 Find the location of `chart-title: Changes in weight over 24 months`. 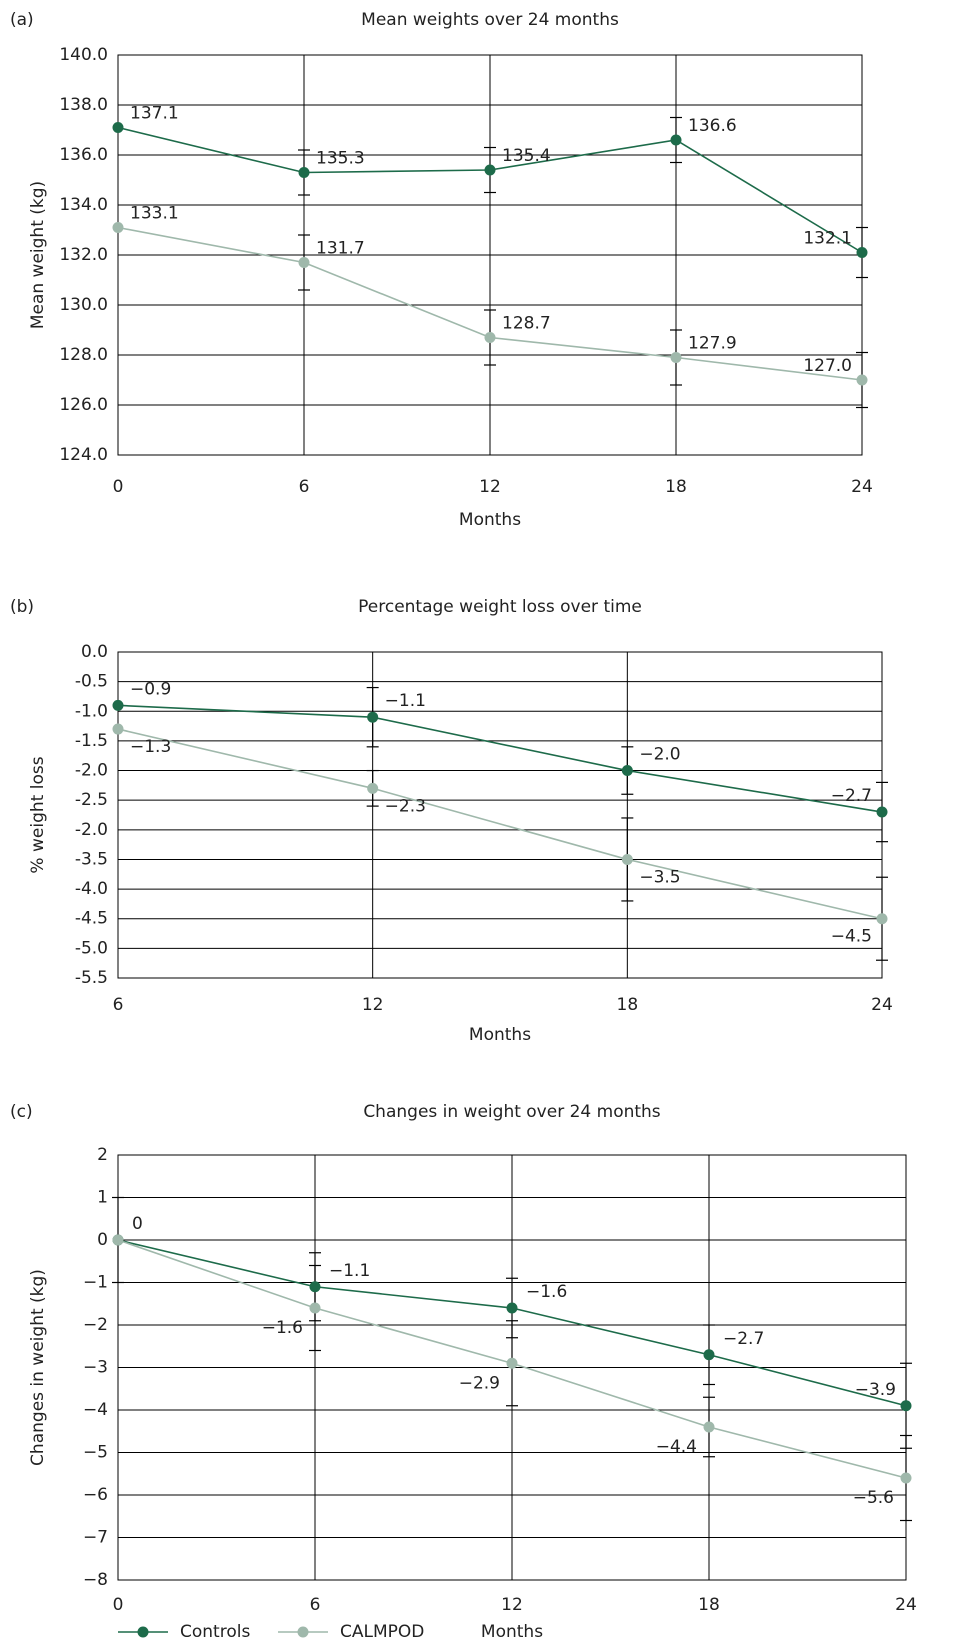

chart-title: Changes in weight over 24 months is located at coordinates (511, 1112).